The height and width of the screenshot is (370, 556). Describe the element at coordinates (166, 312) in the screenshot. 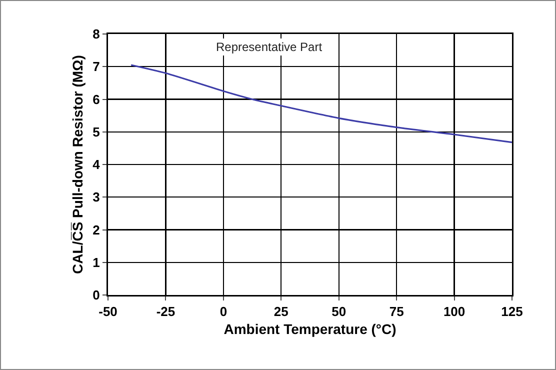

I see `x-tick-label: -25` at that location.